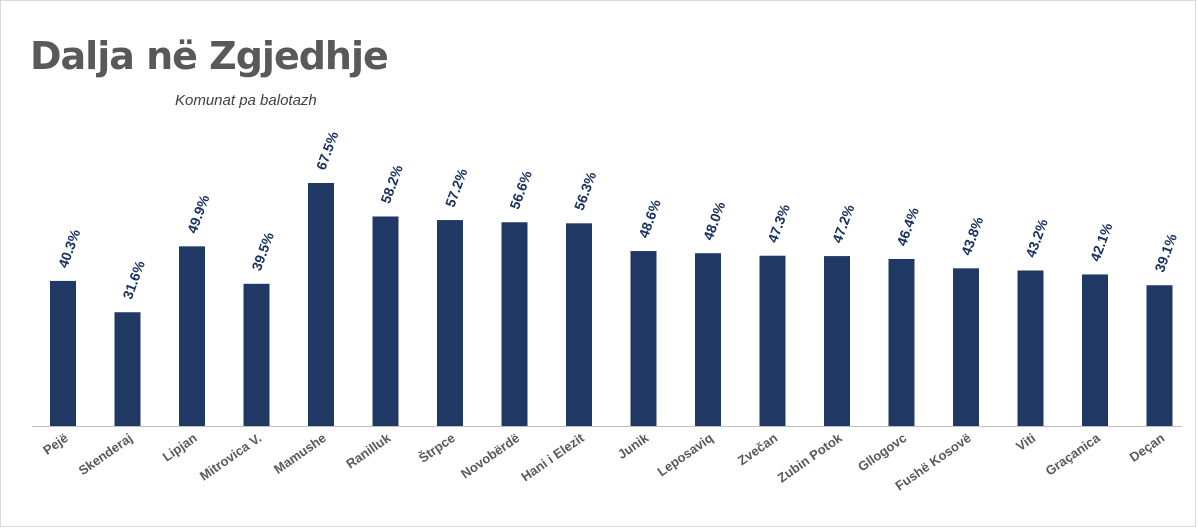 The height and width of the screenshot is (529, 1198). What do you see at coordinates (649, 218) in the screenshot?
I see `value-label-9: 48.6%` at bounding box center [649, 218].